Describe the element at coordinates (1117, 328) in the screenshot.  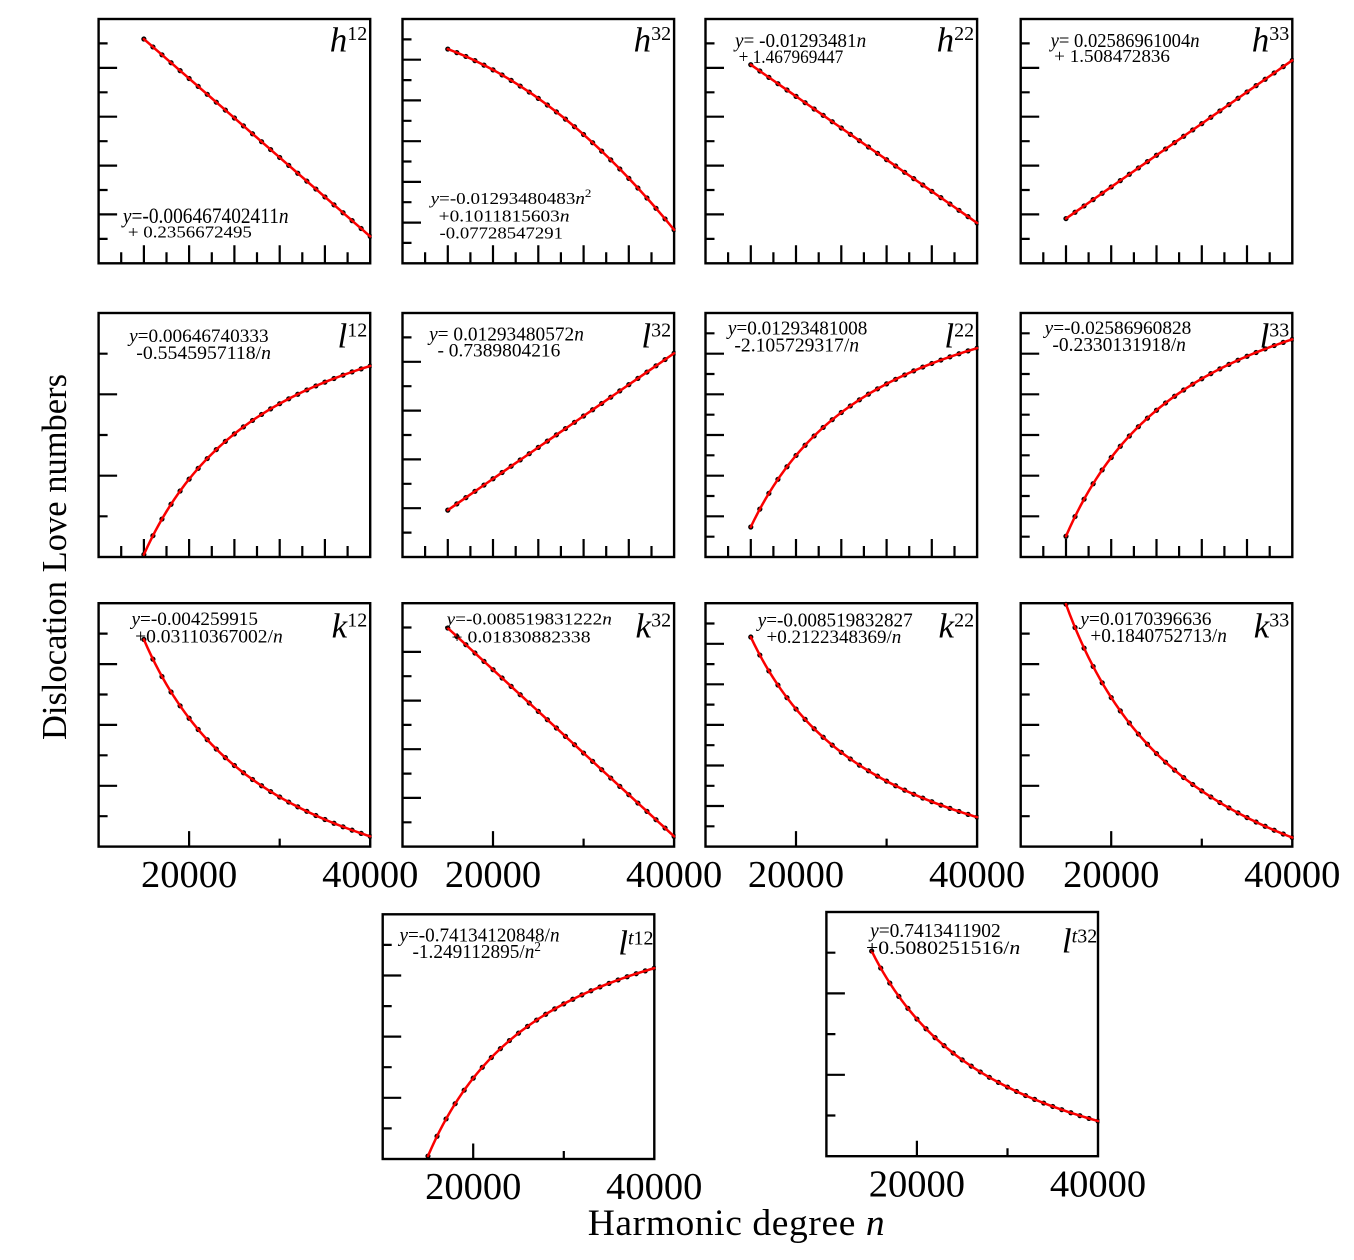
I see `svg-text: y=-0.02586960828` at that location.